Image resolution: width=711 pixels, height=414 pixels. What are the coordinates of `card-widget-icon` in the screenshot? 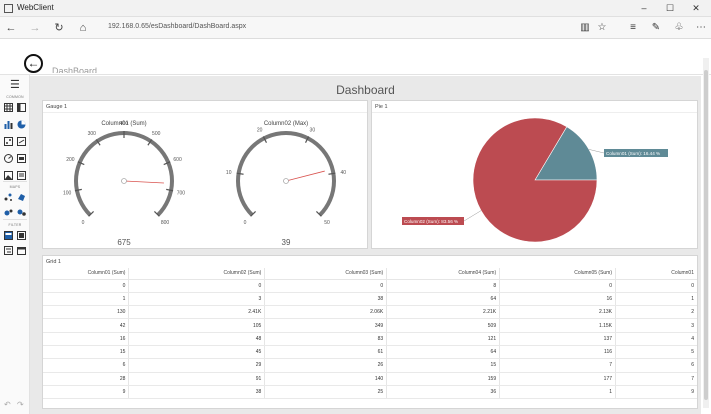 It's located at (21, 158).